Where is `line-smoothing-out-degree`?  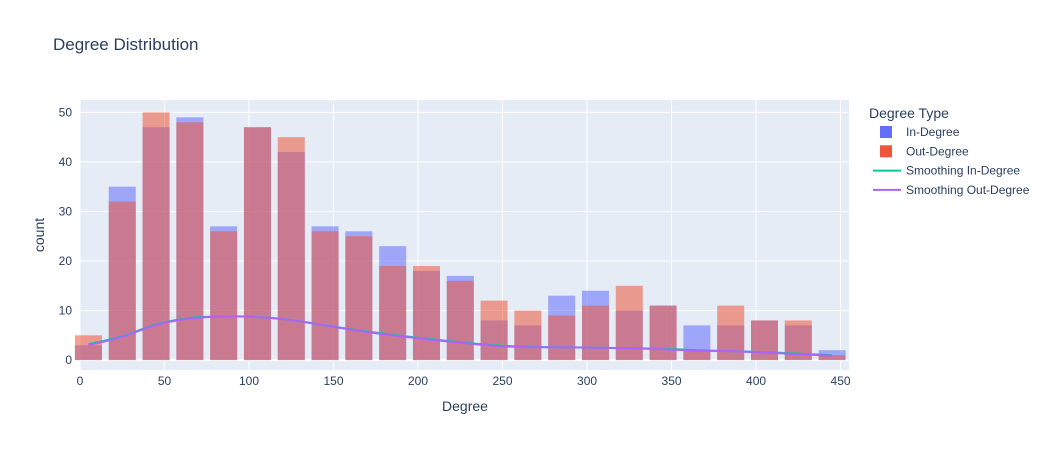
line-smoothing-out-degree is located at coordinates (460, 336).